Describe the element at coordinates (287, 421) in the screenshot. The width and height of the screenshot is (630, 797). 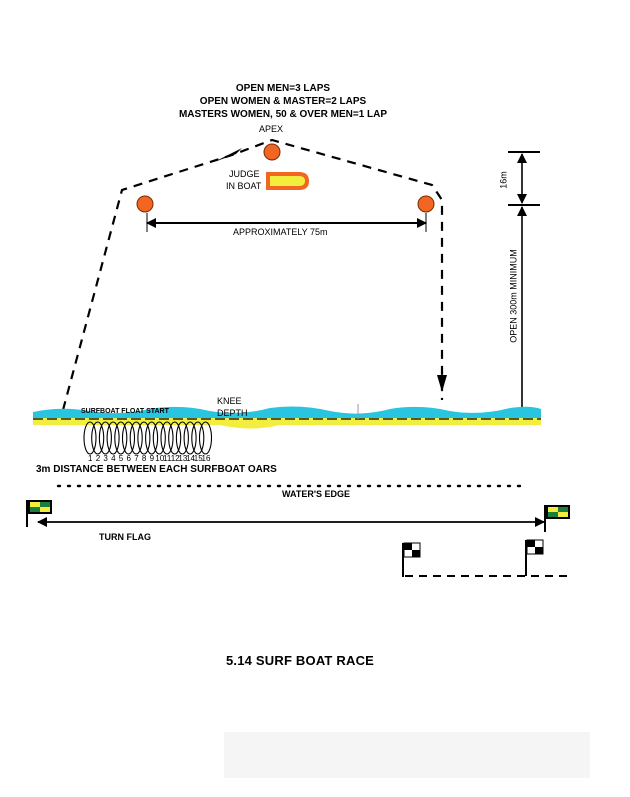
I see `sand-strip` at that location.